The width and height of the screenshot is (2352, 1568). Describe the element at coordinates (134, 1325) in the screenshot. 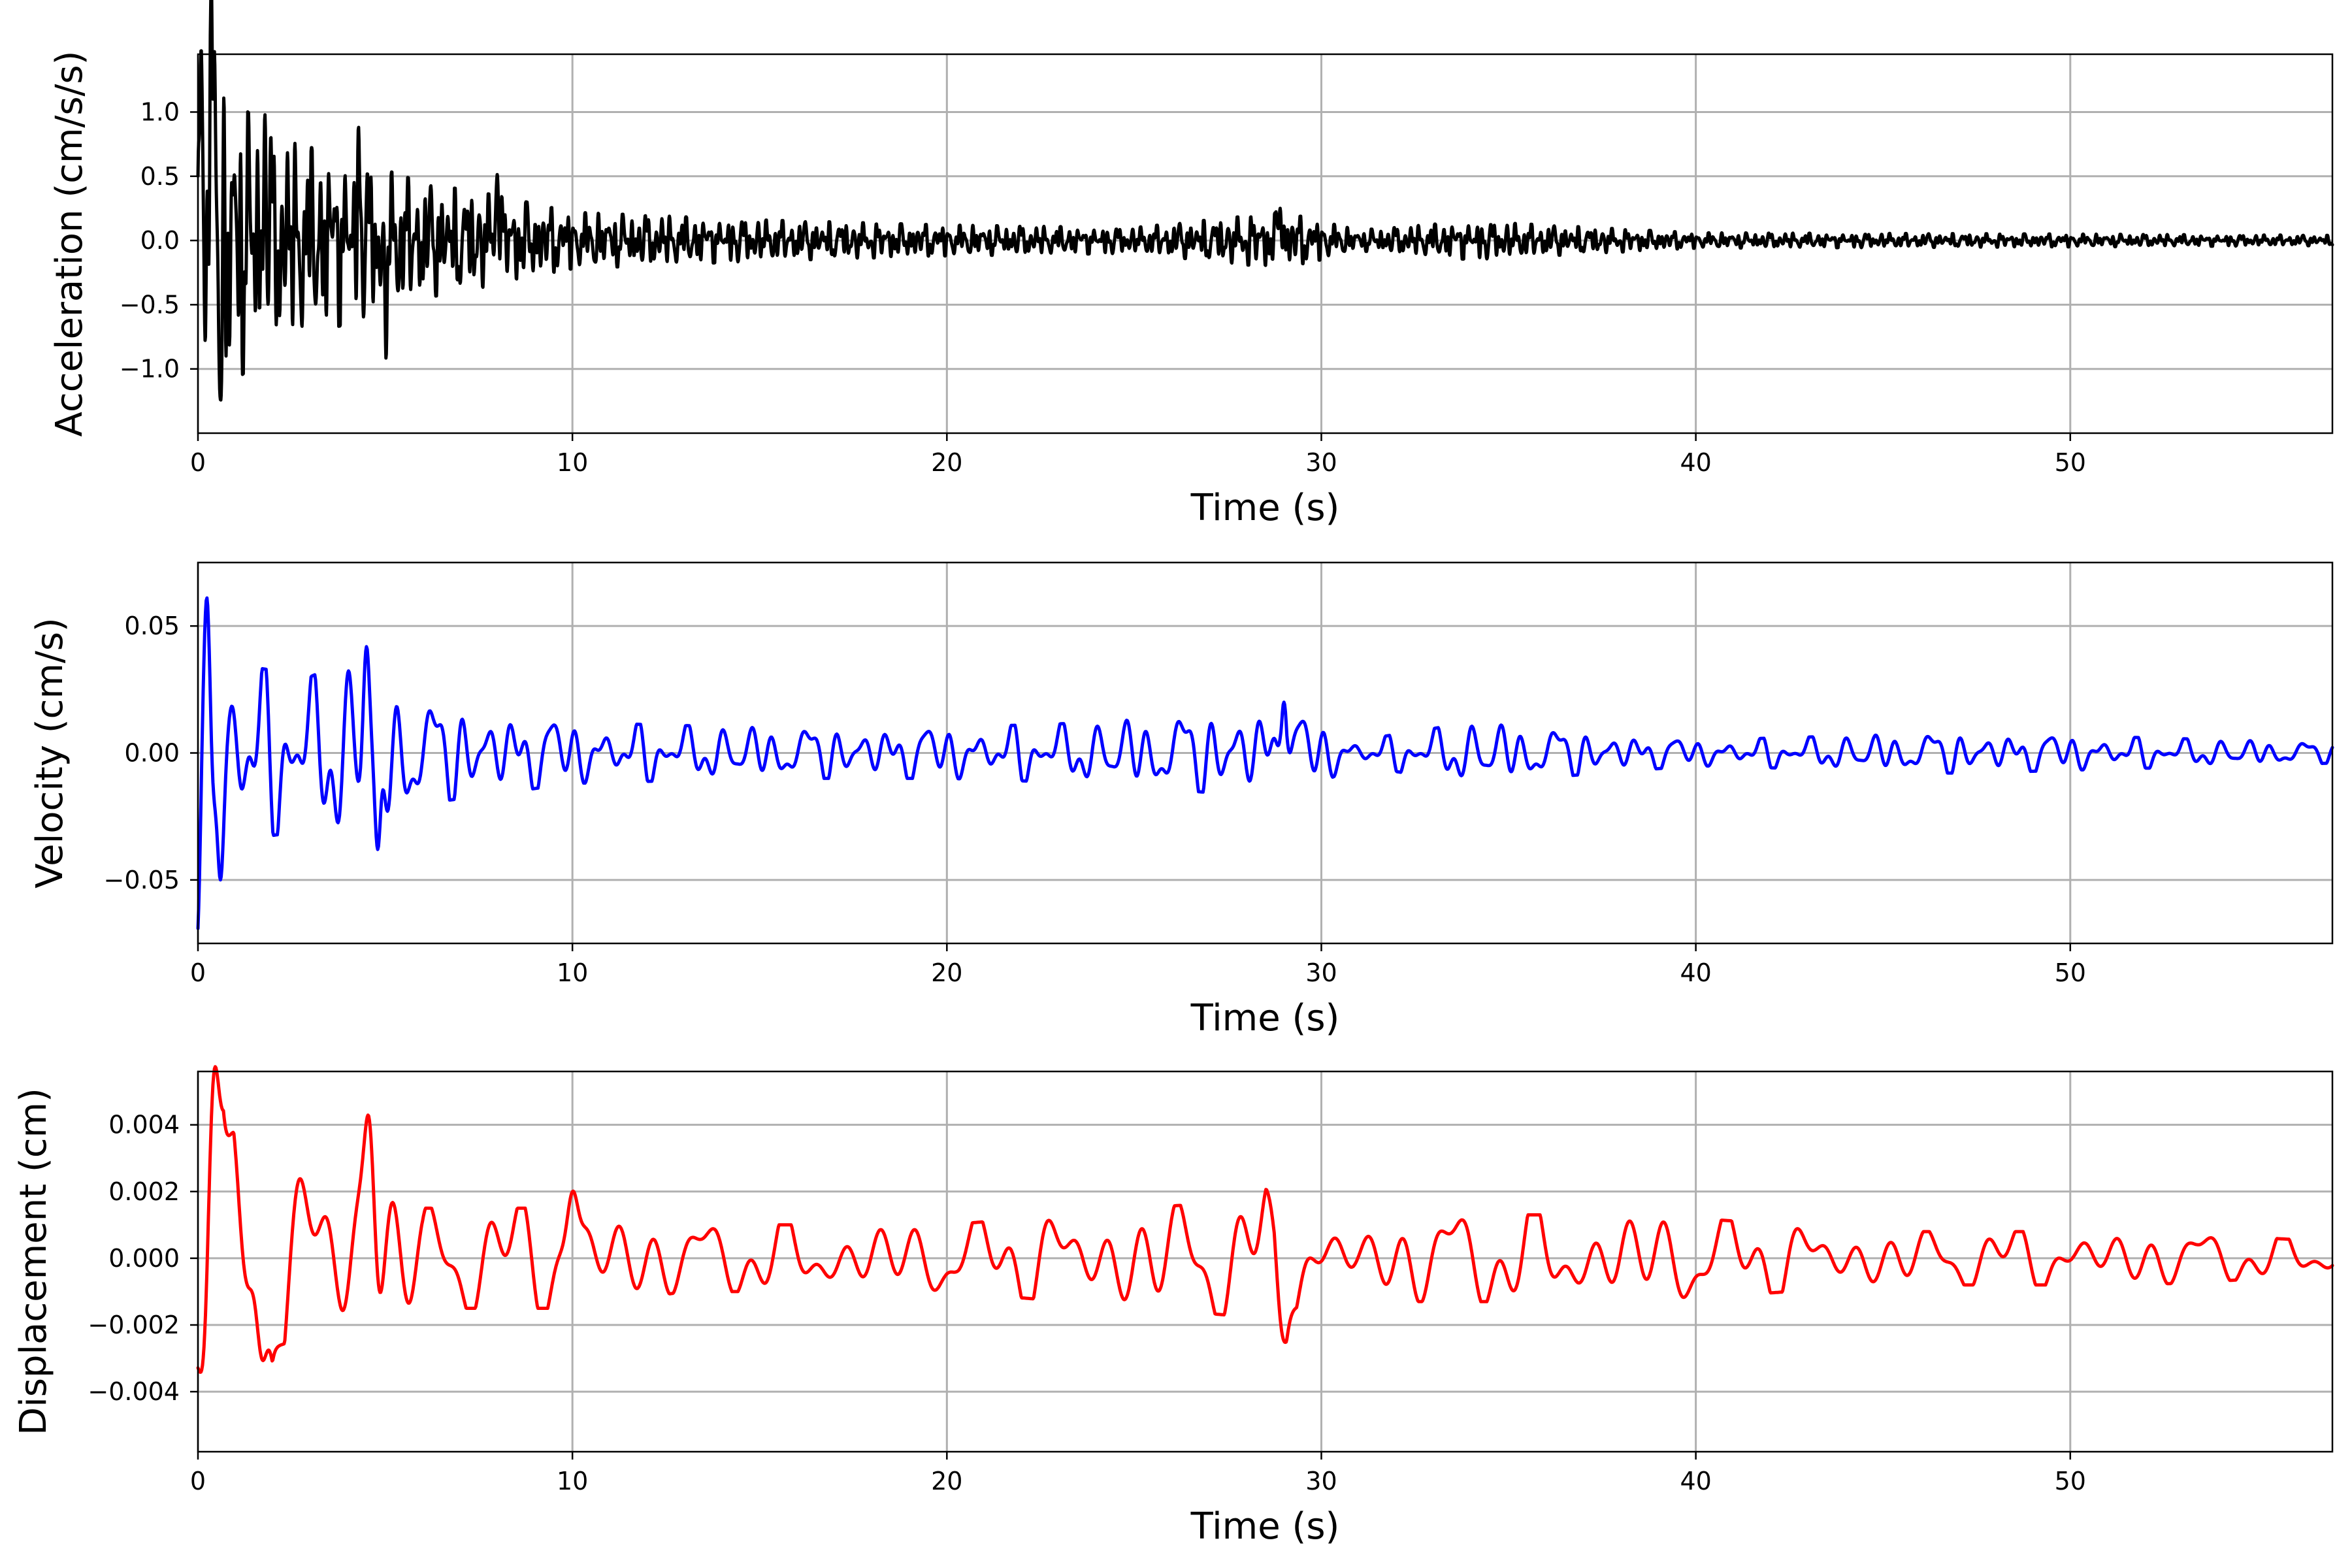

I see `displacement-y-tick-label: −0.002` at that location.